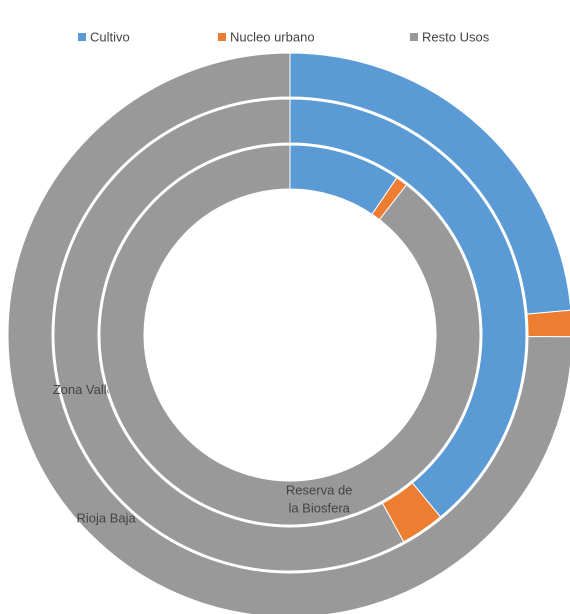 The width and height of the screenshot is (570, 614). What do you see at coordinates (319, 508) in the screenshot?
I see `ring-label-line: la Biosfera` at bounding box center [319, 508].